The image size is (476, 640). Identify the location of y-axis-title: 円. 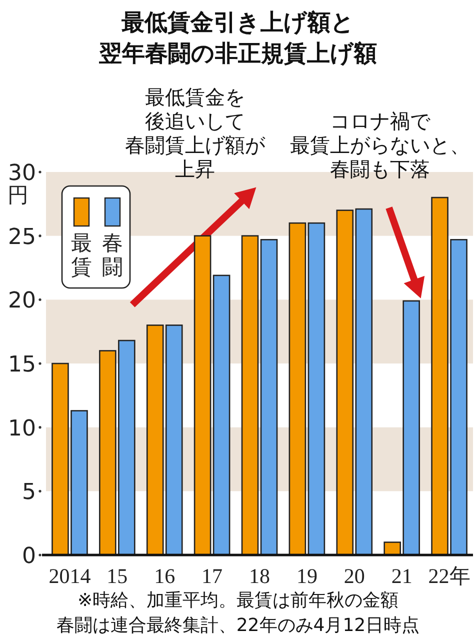
(18, 195).